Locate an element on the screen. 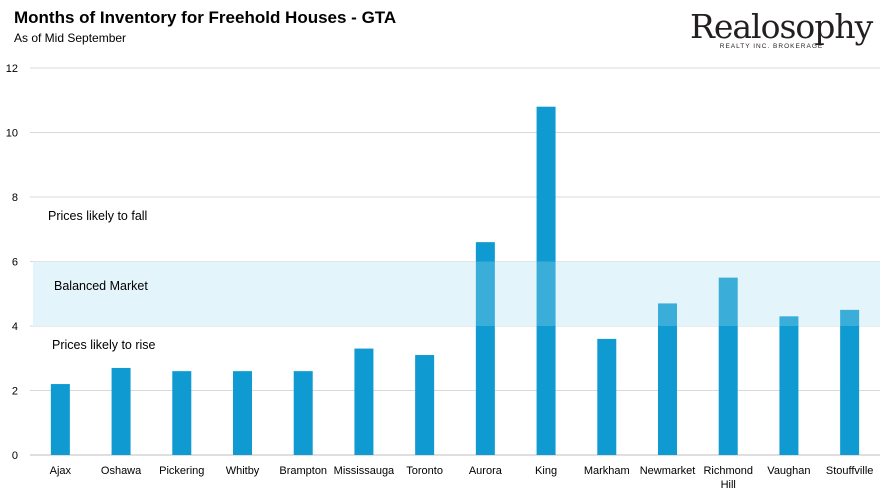  bar-oshawa is located at coordinates (121, 411).